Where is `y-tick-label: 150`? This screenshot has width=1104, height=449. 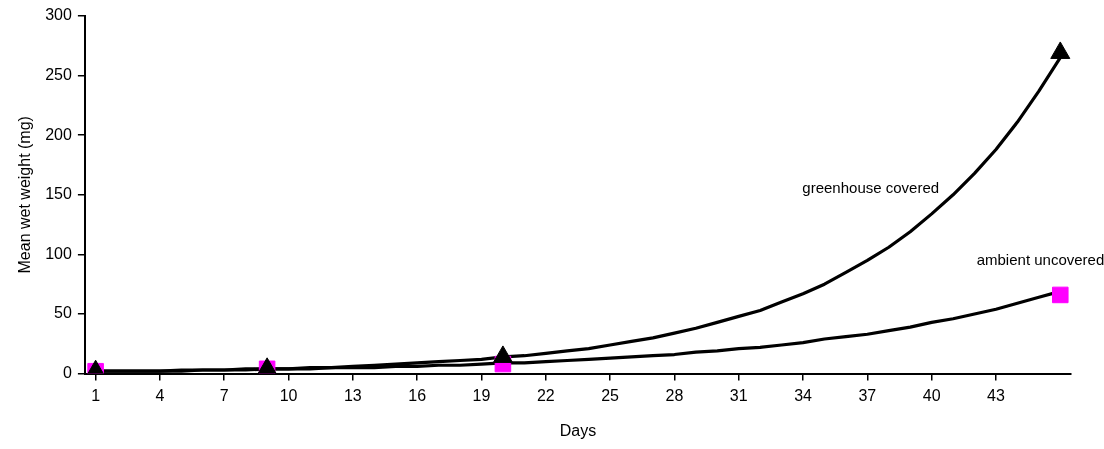 y-tick-label: 150 is located at coordinates (58, 194).